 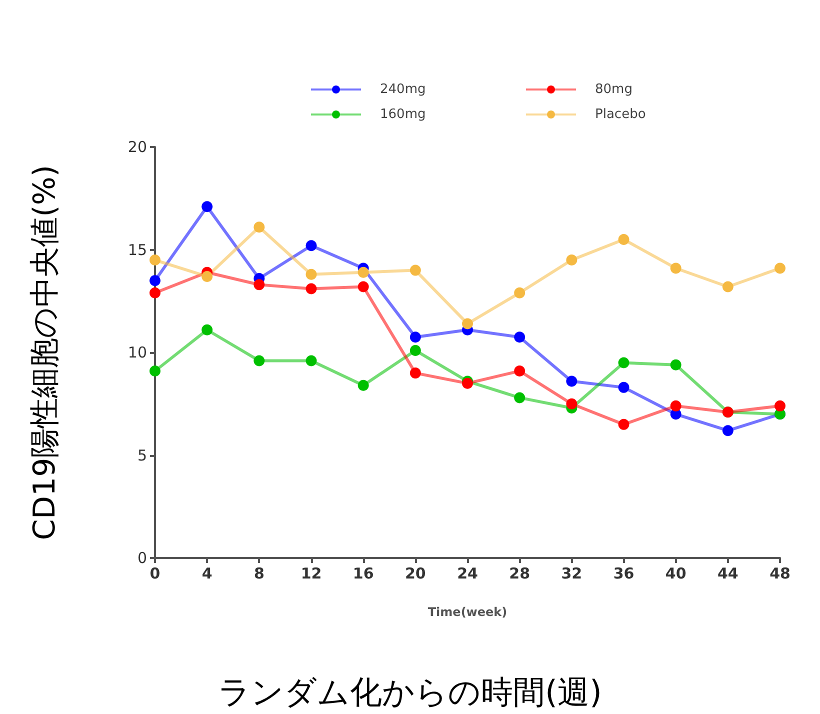 I want to click on x-tick-label: 16, so click(x=363, y=573).